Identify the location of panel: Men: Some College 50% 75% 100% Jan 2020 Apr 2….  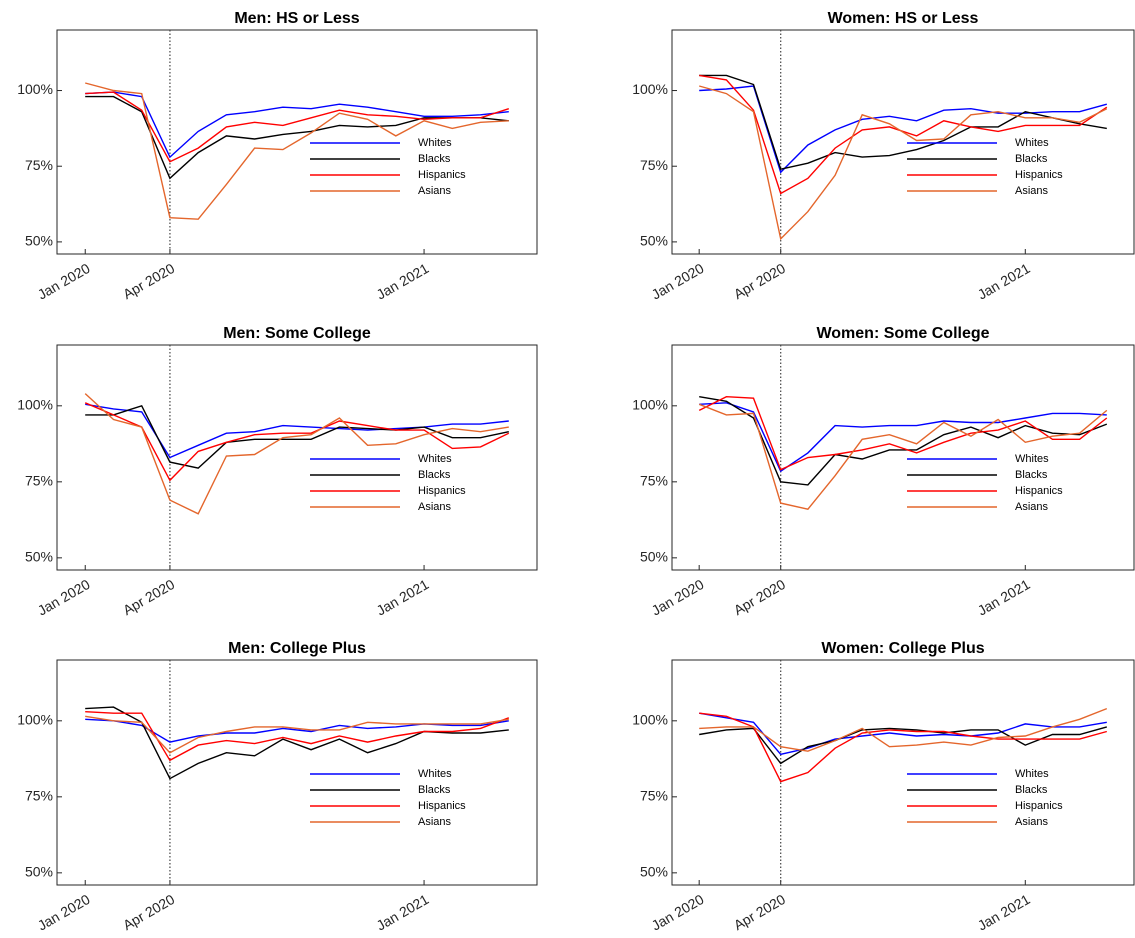
(277, 472).